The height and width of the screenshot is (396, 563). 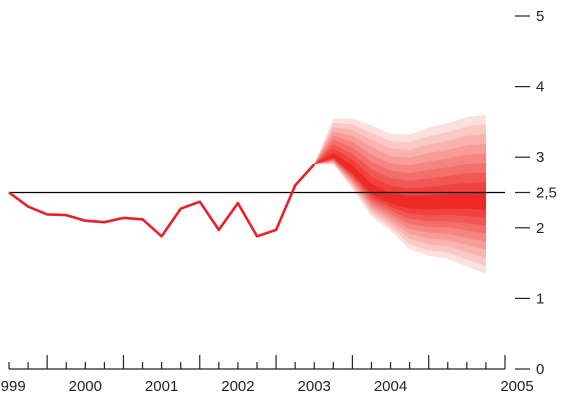 I want to click on y-tick-label: 5, so click(x=540, y=16).